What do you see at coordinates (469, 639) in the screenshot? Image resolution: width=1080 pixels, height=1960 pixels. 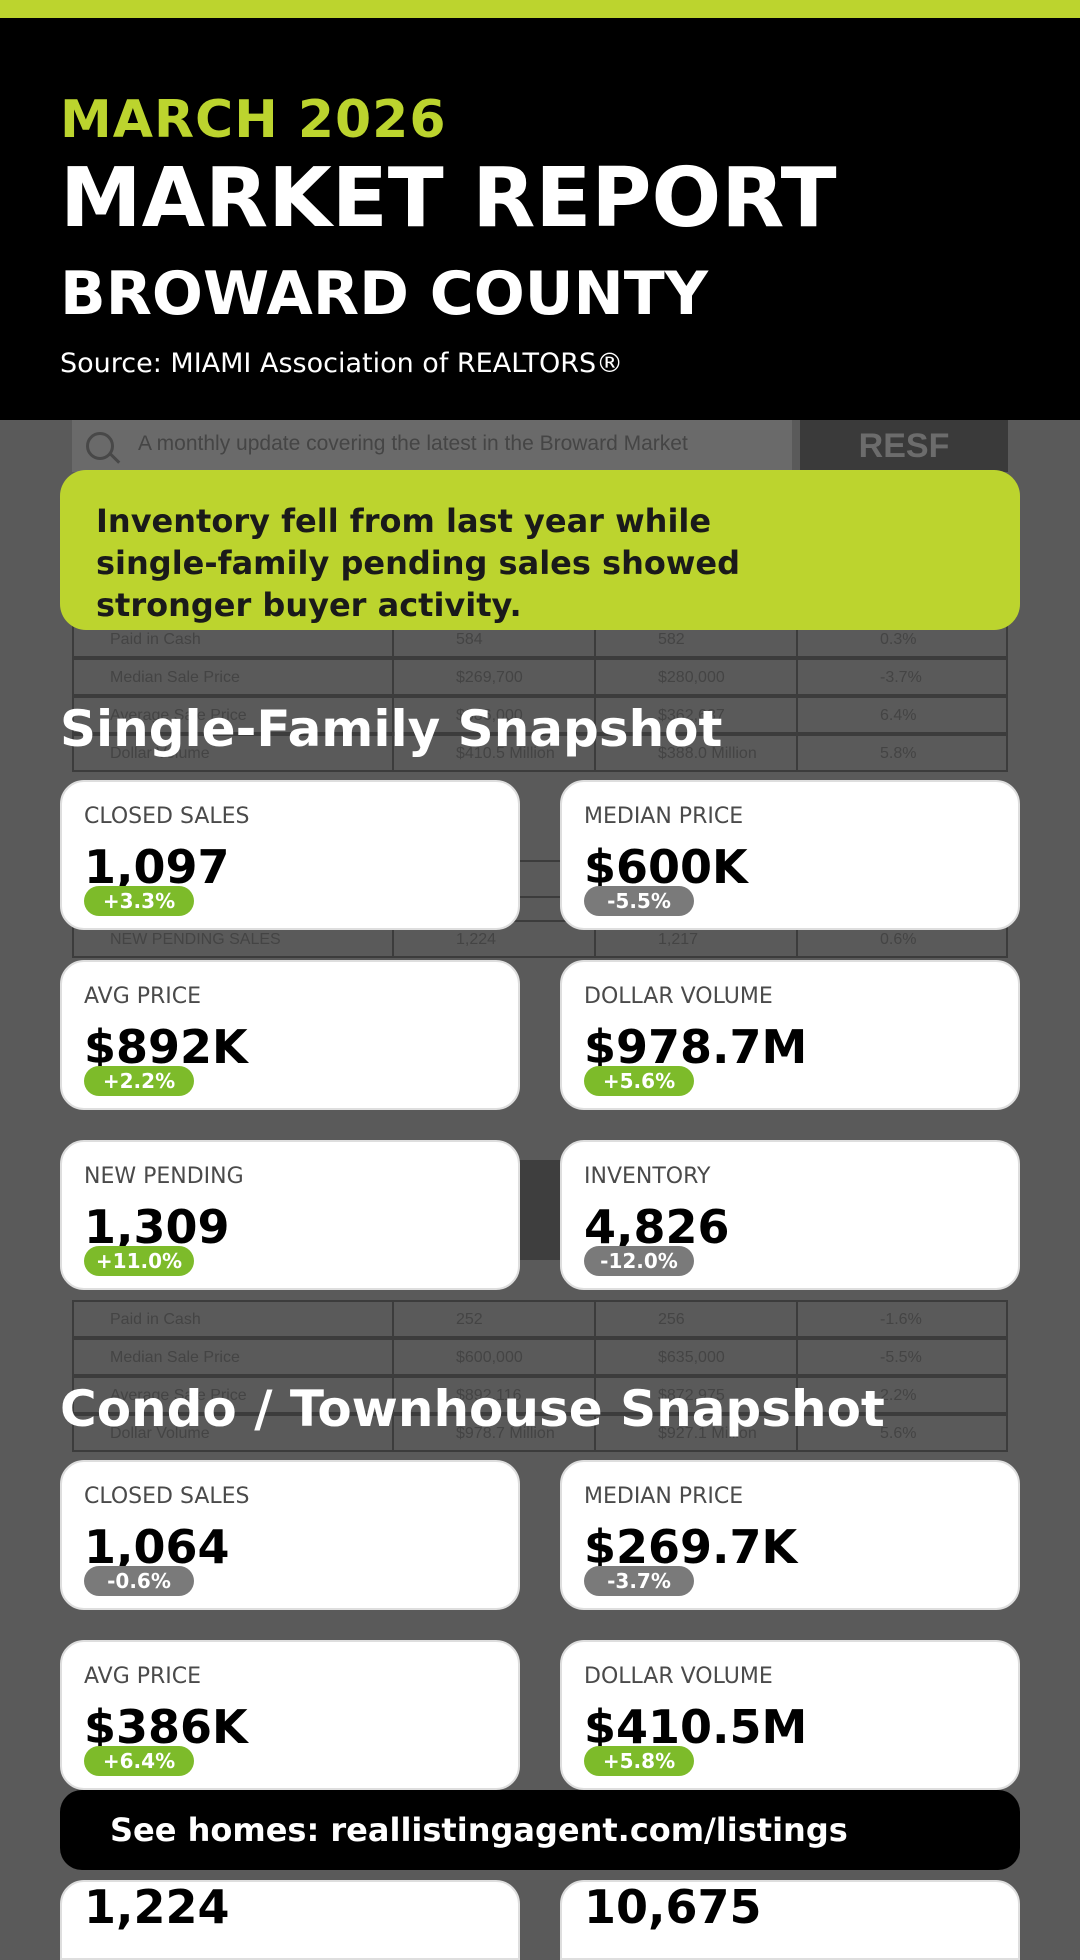 I see `background-cell: 584` at bounding box center [469, 639].